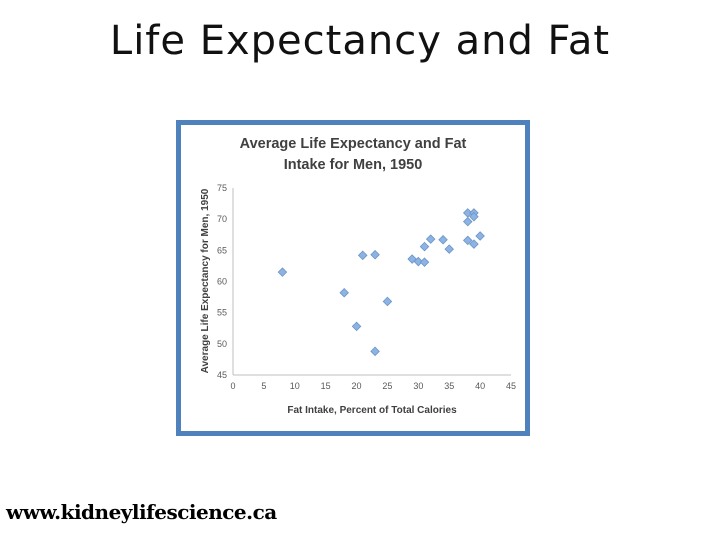 Image resolution: width=720 pixels, height=540 pixels. What do you see at coordinates (381, 282) in the screenshot?
I see `data-points` at bounding box center [381, 282].